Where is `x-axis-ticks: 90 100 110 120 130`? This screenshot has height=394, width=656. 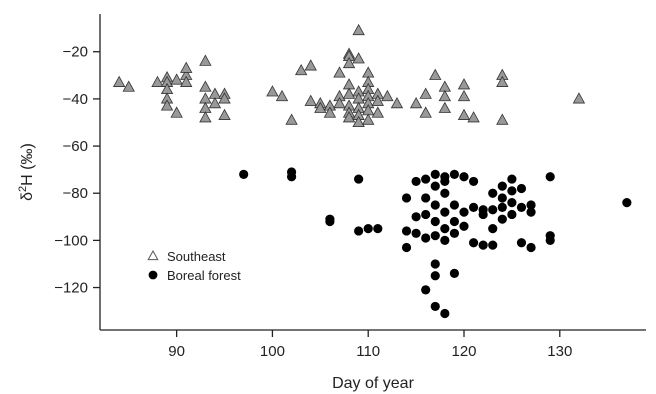 x-axis-ticks: 90 100 110 120 130 is located at coordinates (370, 345).